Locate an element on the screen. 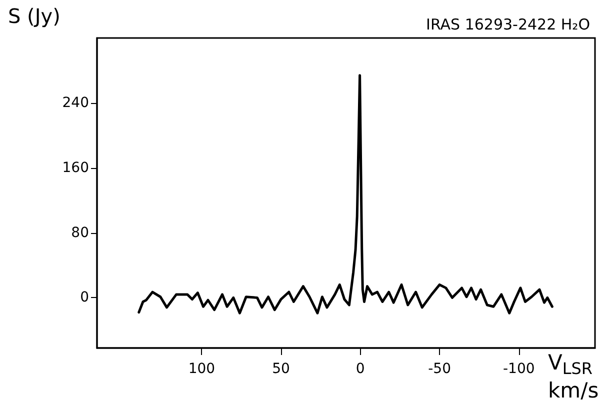 This screenshot has width=613, height=415. y-tick-label: 80 is located at coordinates (80, 232).